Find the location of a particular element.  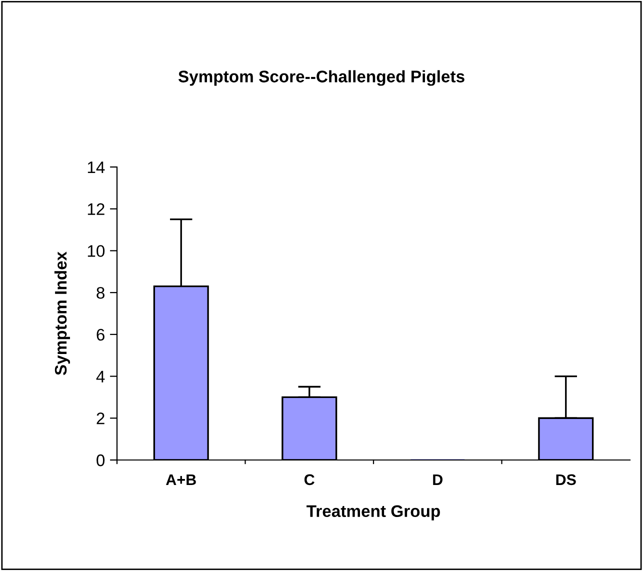

x-tick-label: A+B is located at coordinates (181, 479).